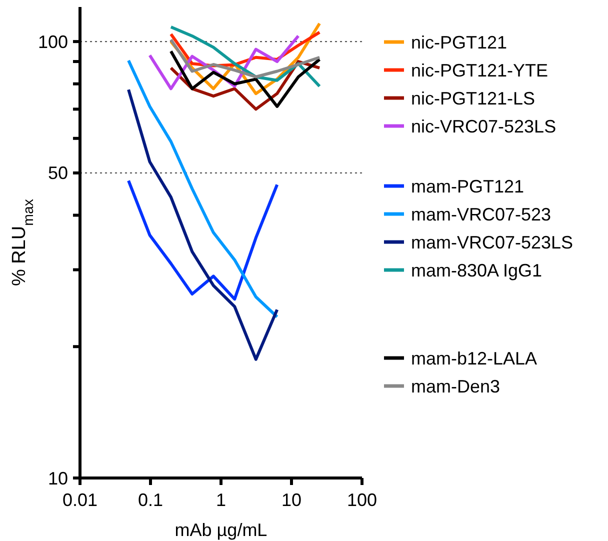 The height and width of the screenshot is (541, 608). What do you see at coordinates (459, 42) in the screenshot?
I see `legend-label: nic-PGT121` at bounding box center [459, 42].